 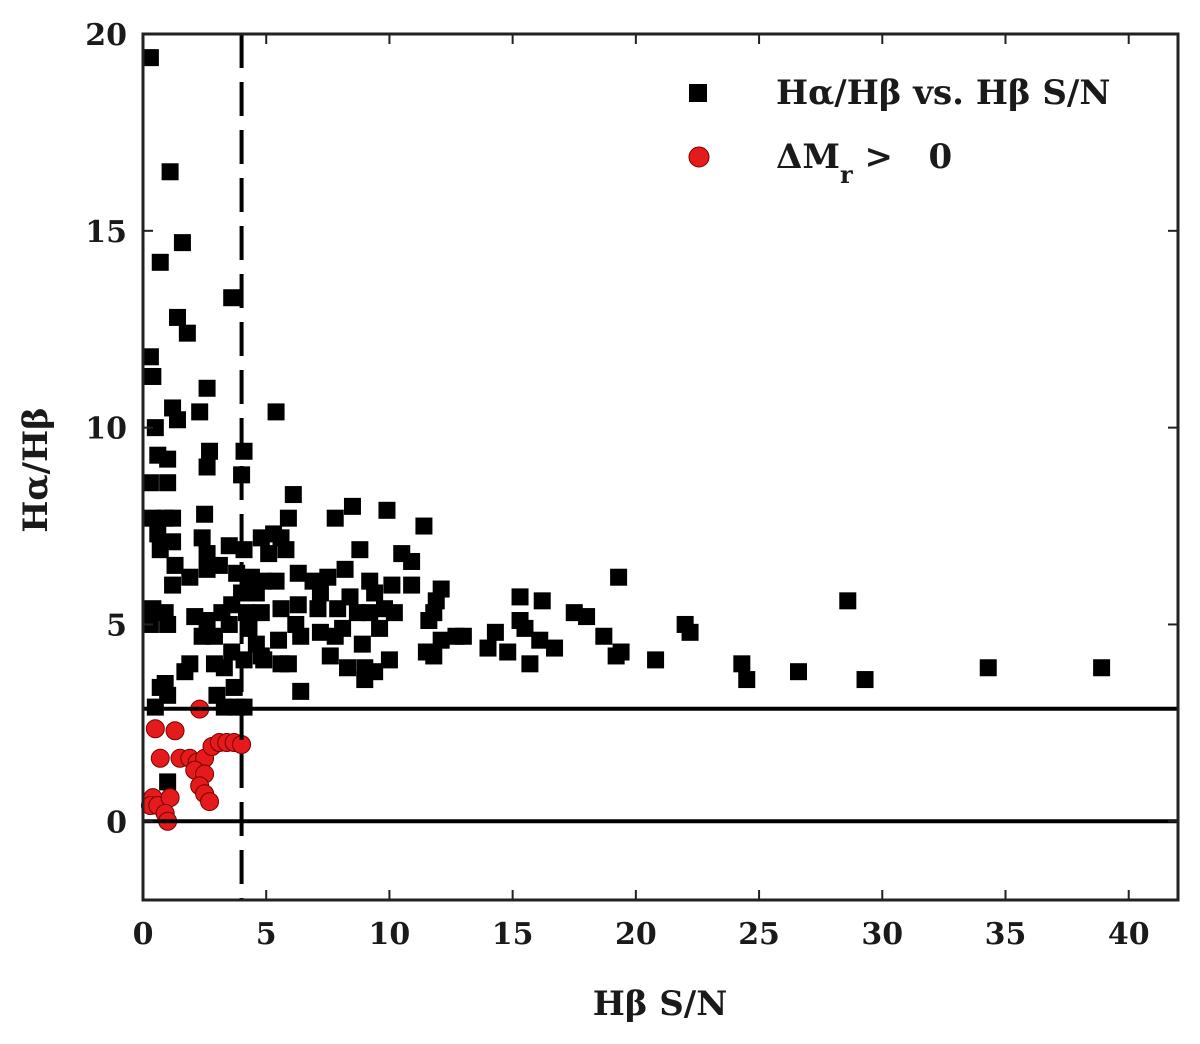 What do you see at coordinates (1006, 934) in the screenshot?
I see `x-tick-label: 35` at bounding box center [1006, 934].